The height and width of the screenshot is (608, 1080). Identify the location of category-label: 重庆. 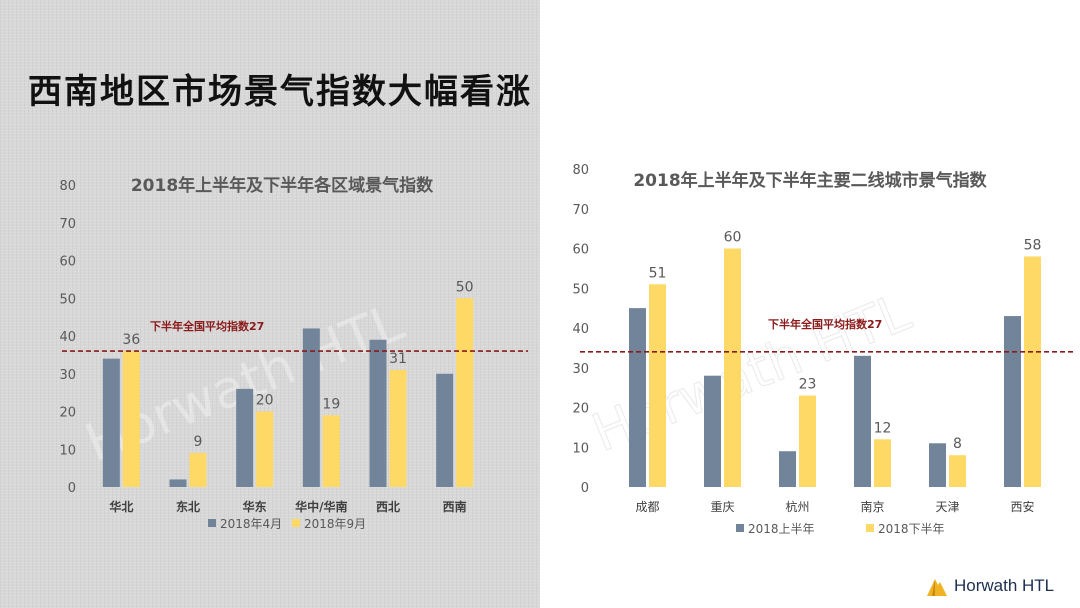
(722, 507).